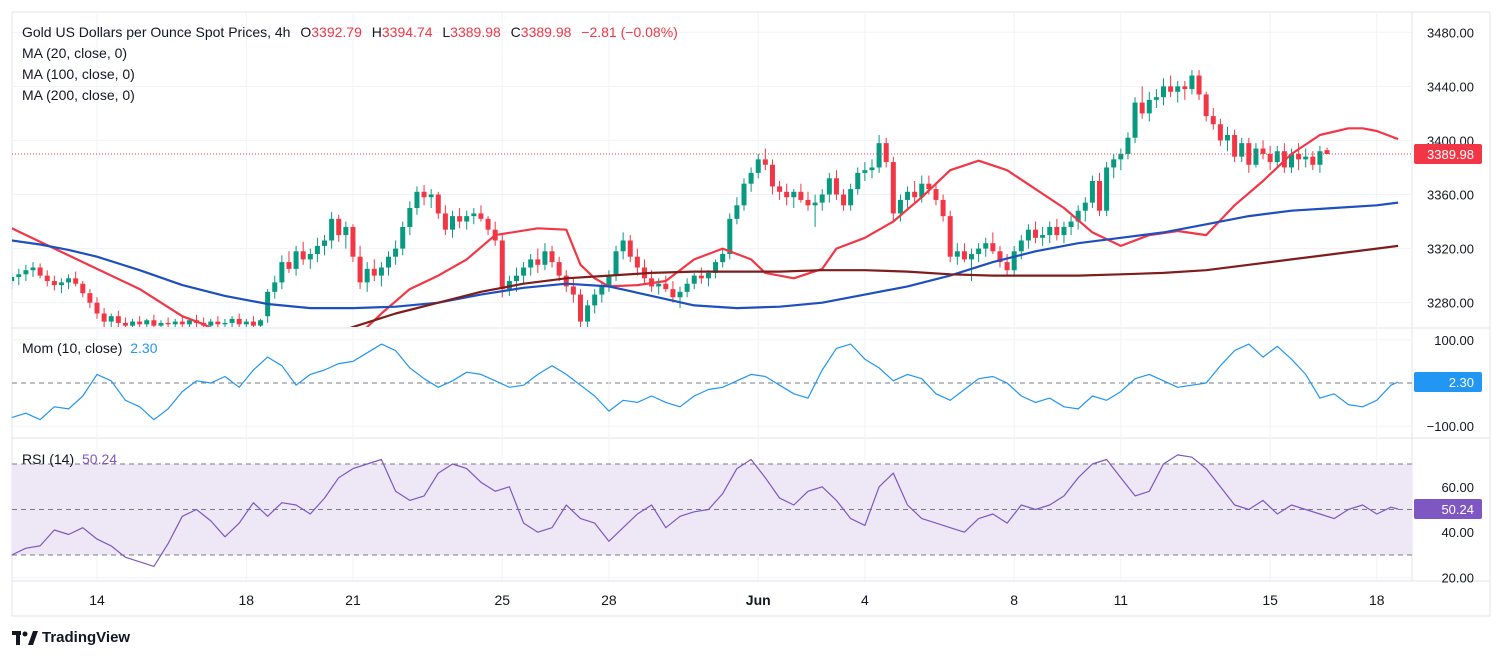  I want to click on rsi-axis-tick-label: 40.00, so click(1457, 532).